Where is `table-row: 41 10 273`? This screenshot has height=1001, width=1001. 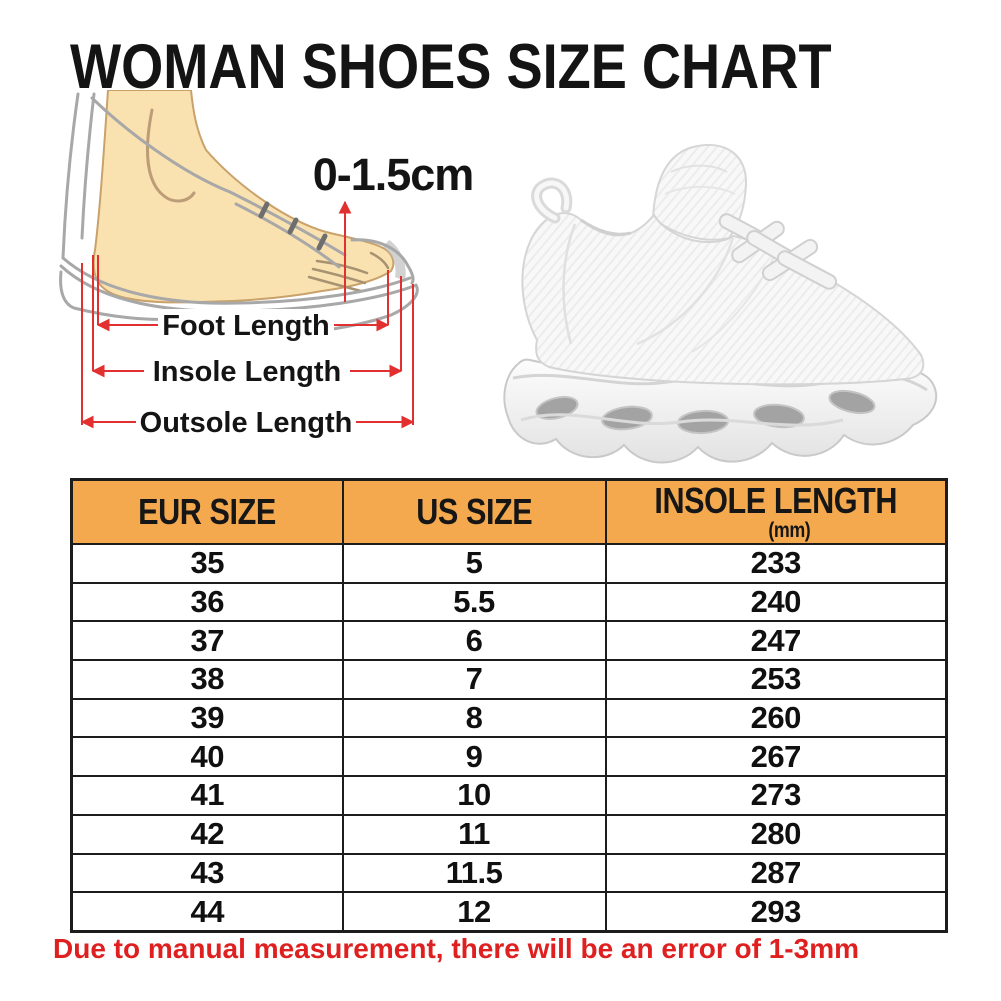 table-row: 41 10 273 is located at coordinates (509, 795).